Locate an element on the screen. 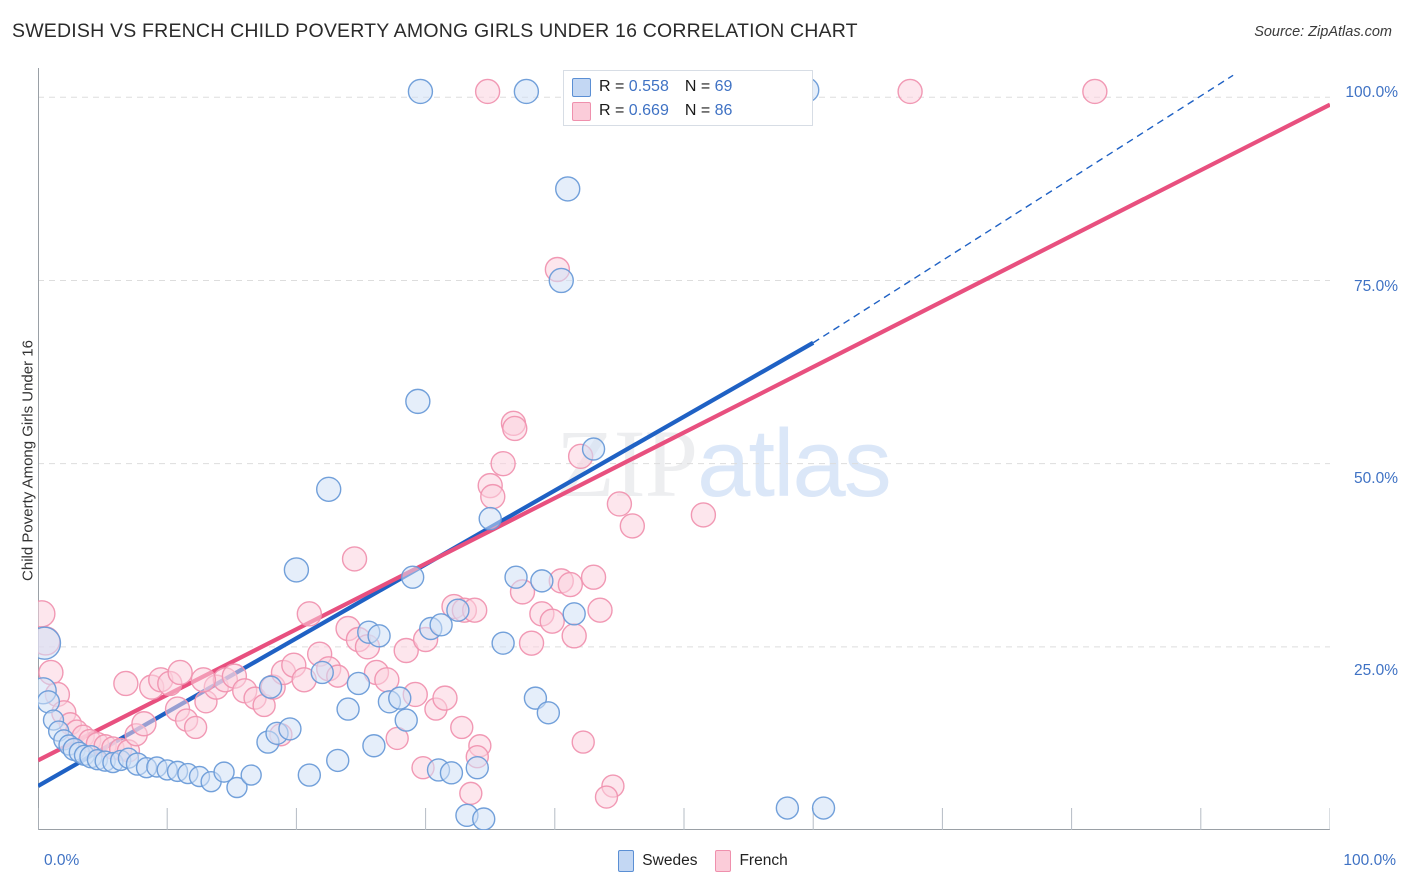 The image size is (1406, 892). series-legend: Swedes French is located at coordinates (703, 861).